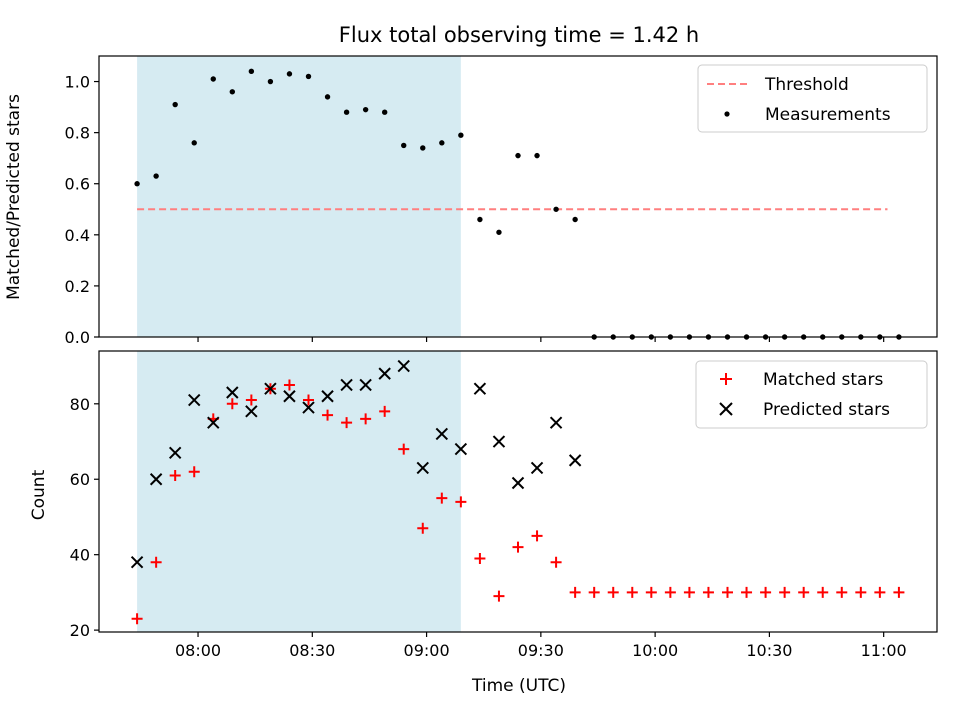 The image size is (960, 720). What do you see at coordinates (77, 133) in the screenshot?
I see `top-y-tick-label: 0.8` at bounding box center [77, 133].